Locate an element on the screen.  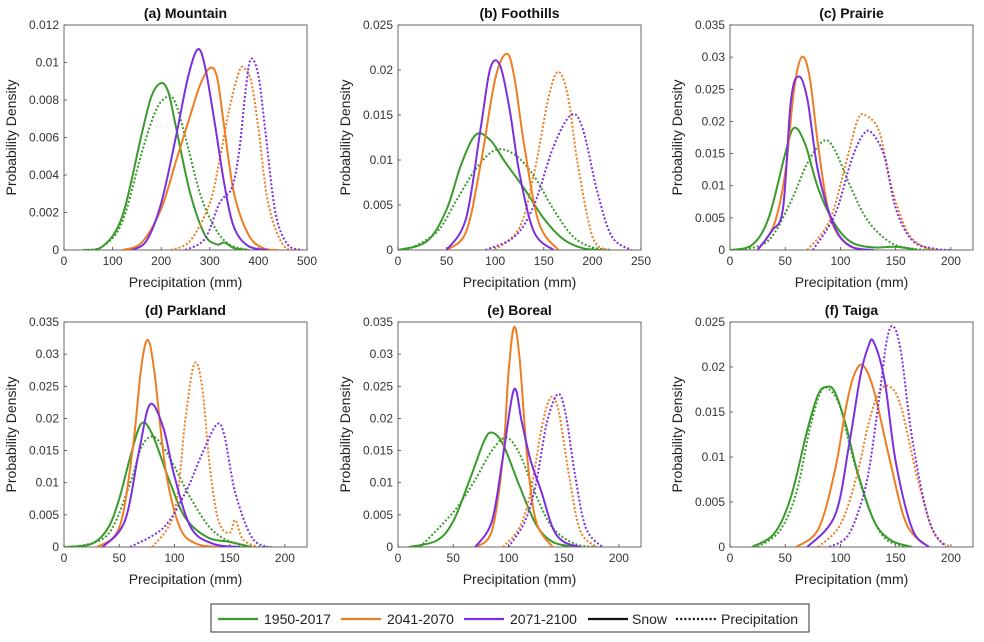
legend-item-1950-2017: 1950-2017 is located at coordinates (274, 619).